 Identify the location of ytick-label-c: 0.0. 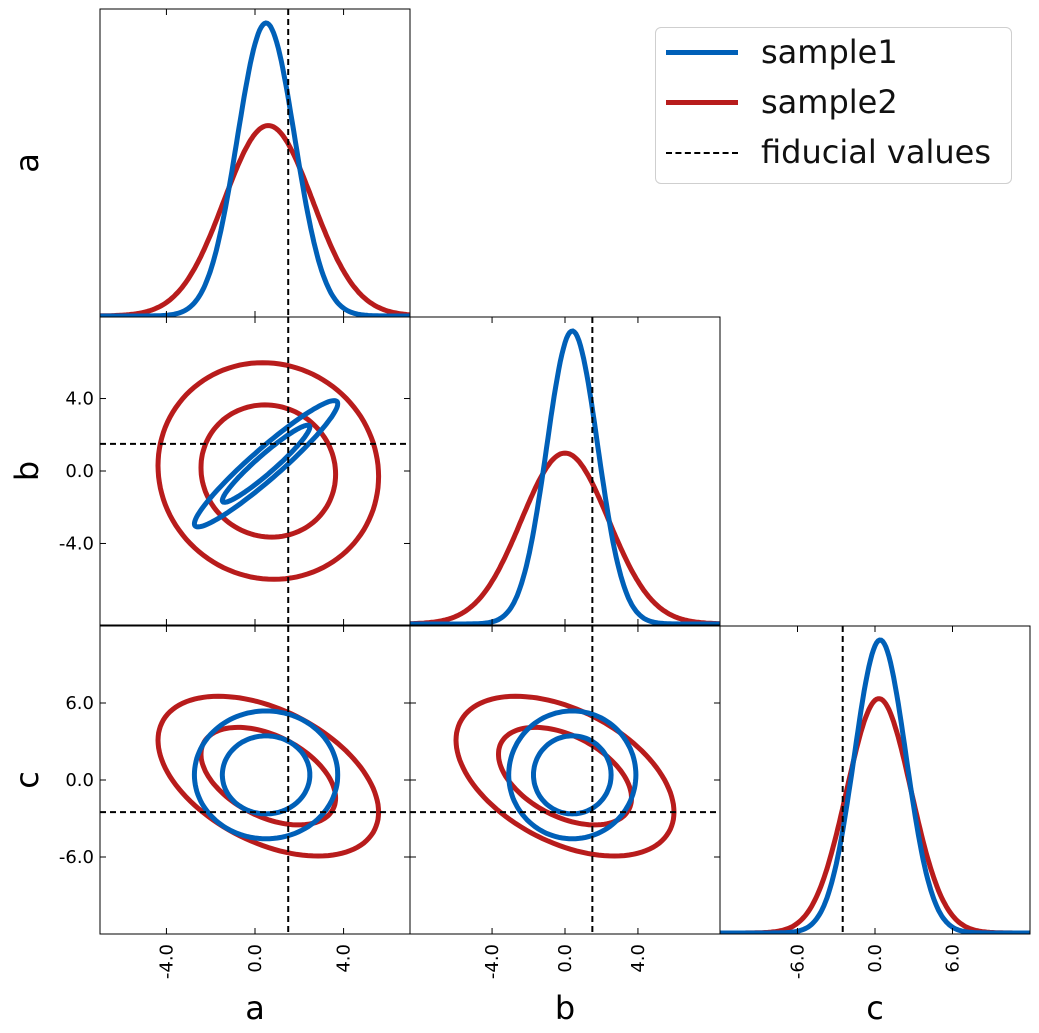
(79, 780).